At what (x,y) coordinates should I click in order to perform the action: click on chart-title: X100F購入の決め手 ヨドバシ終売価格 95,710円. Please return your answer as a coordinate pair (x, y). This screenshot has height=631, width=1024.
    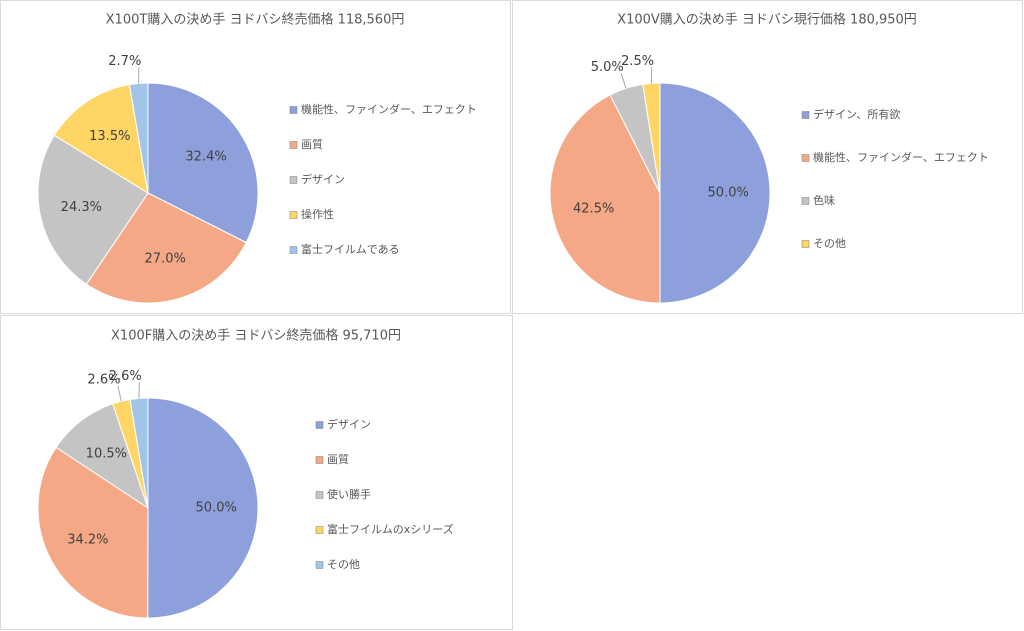
    Looking at the image, I should click on (256, 336).